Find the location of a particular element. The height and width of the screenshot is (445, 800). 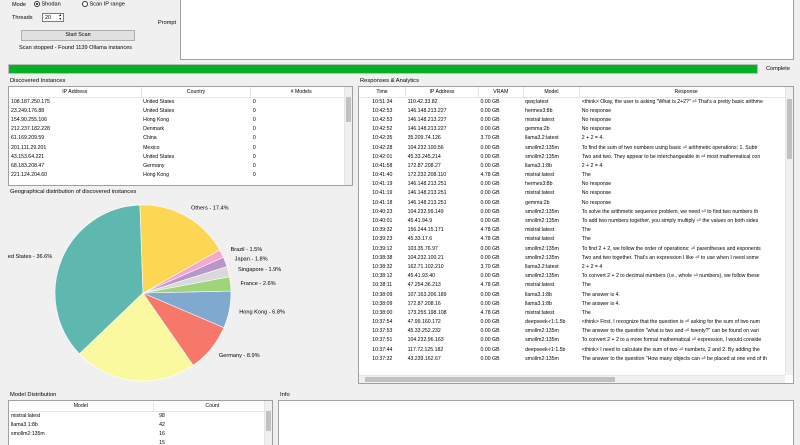

table-cell: Mexico is located at coordinates (151, 147).